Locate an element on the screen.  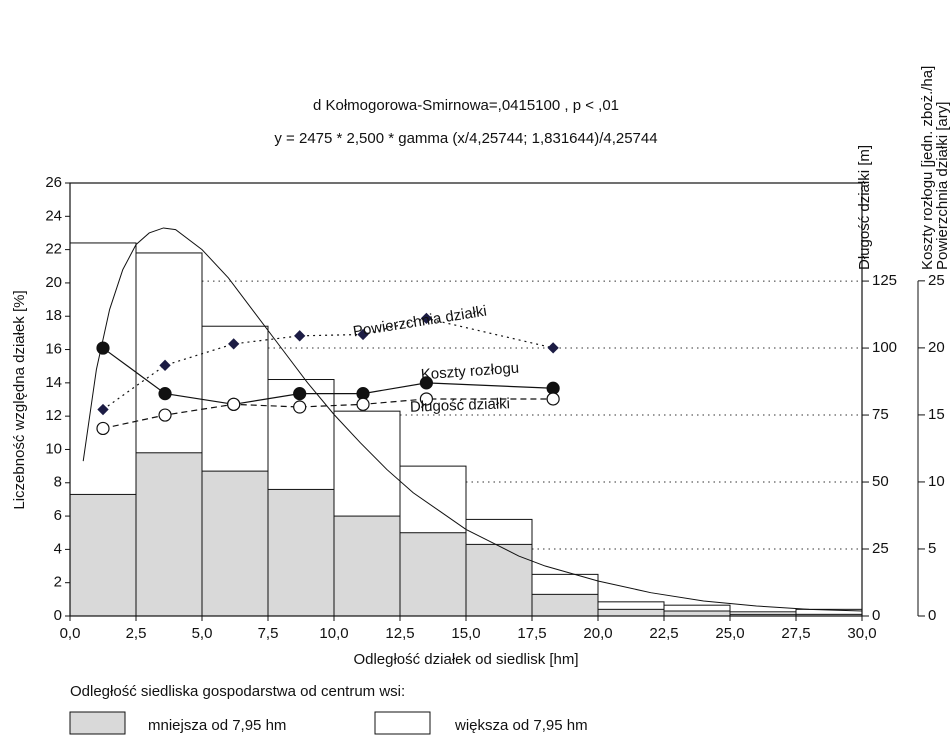
legend-label: większa od 7,95 hm is located at coordinates (521, 725).